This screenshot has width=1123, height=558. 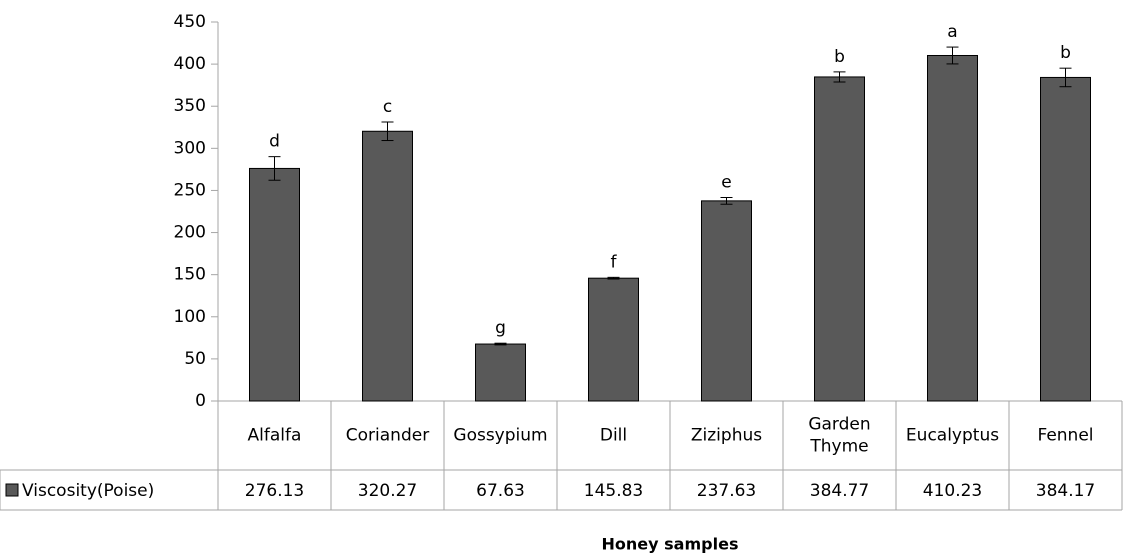 What do you see at coordinates (275, 436) in the screenshot?
I see `x-tick-label: Alfalfa` at bounding box center [275, 436].